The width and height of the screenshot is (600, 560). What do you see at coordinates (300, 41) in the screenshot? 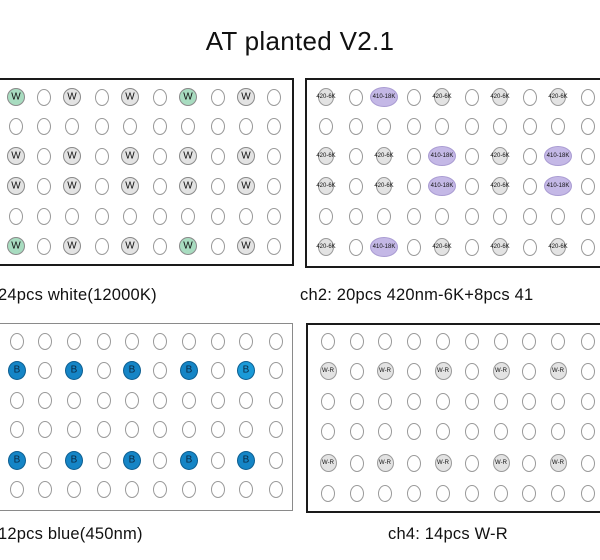
I see `page-title: AT planted V2.1` at bounding box center [300, 41].